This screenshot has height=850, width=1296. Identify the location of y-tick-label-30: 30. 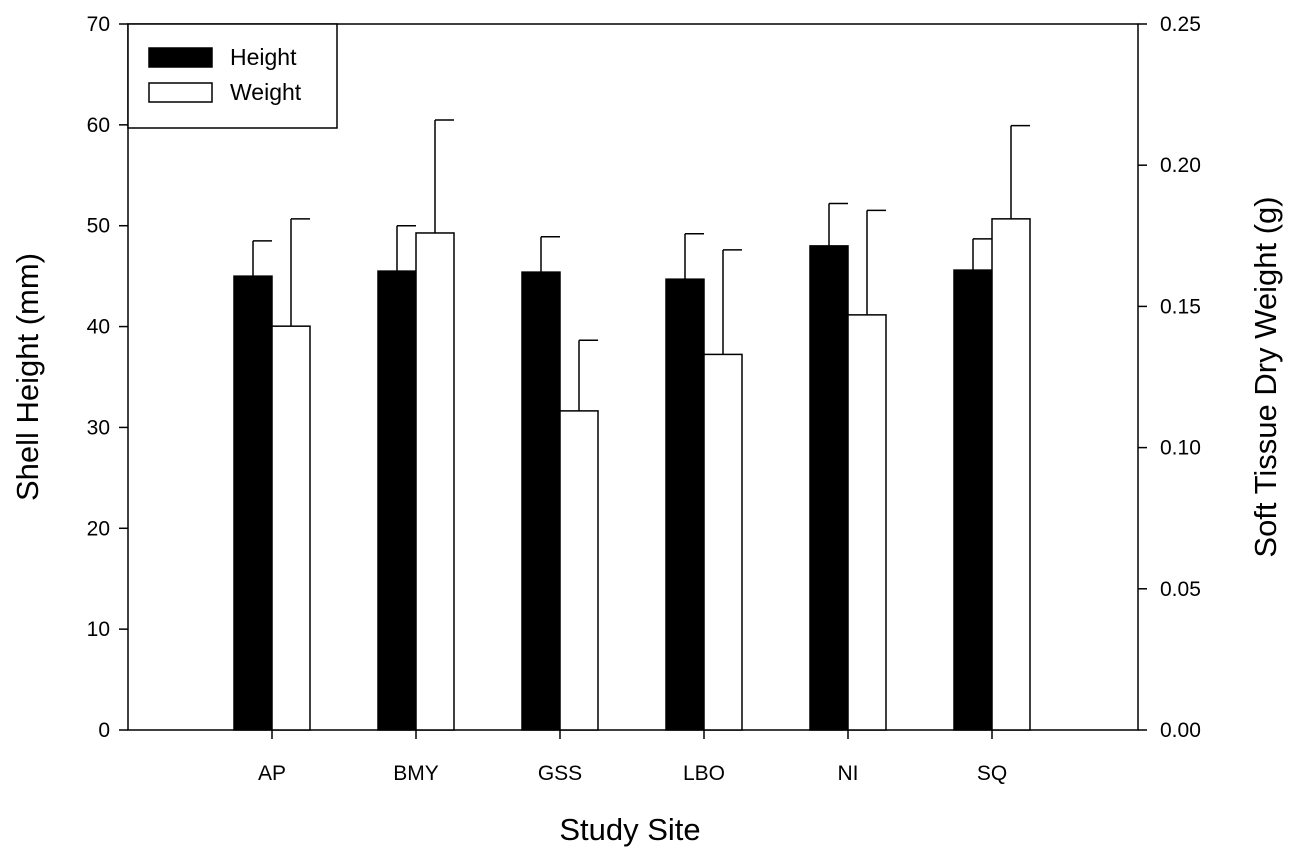
(98, 427).